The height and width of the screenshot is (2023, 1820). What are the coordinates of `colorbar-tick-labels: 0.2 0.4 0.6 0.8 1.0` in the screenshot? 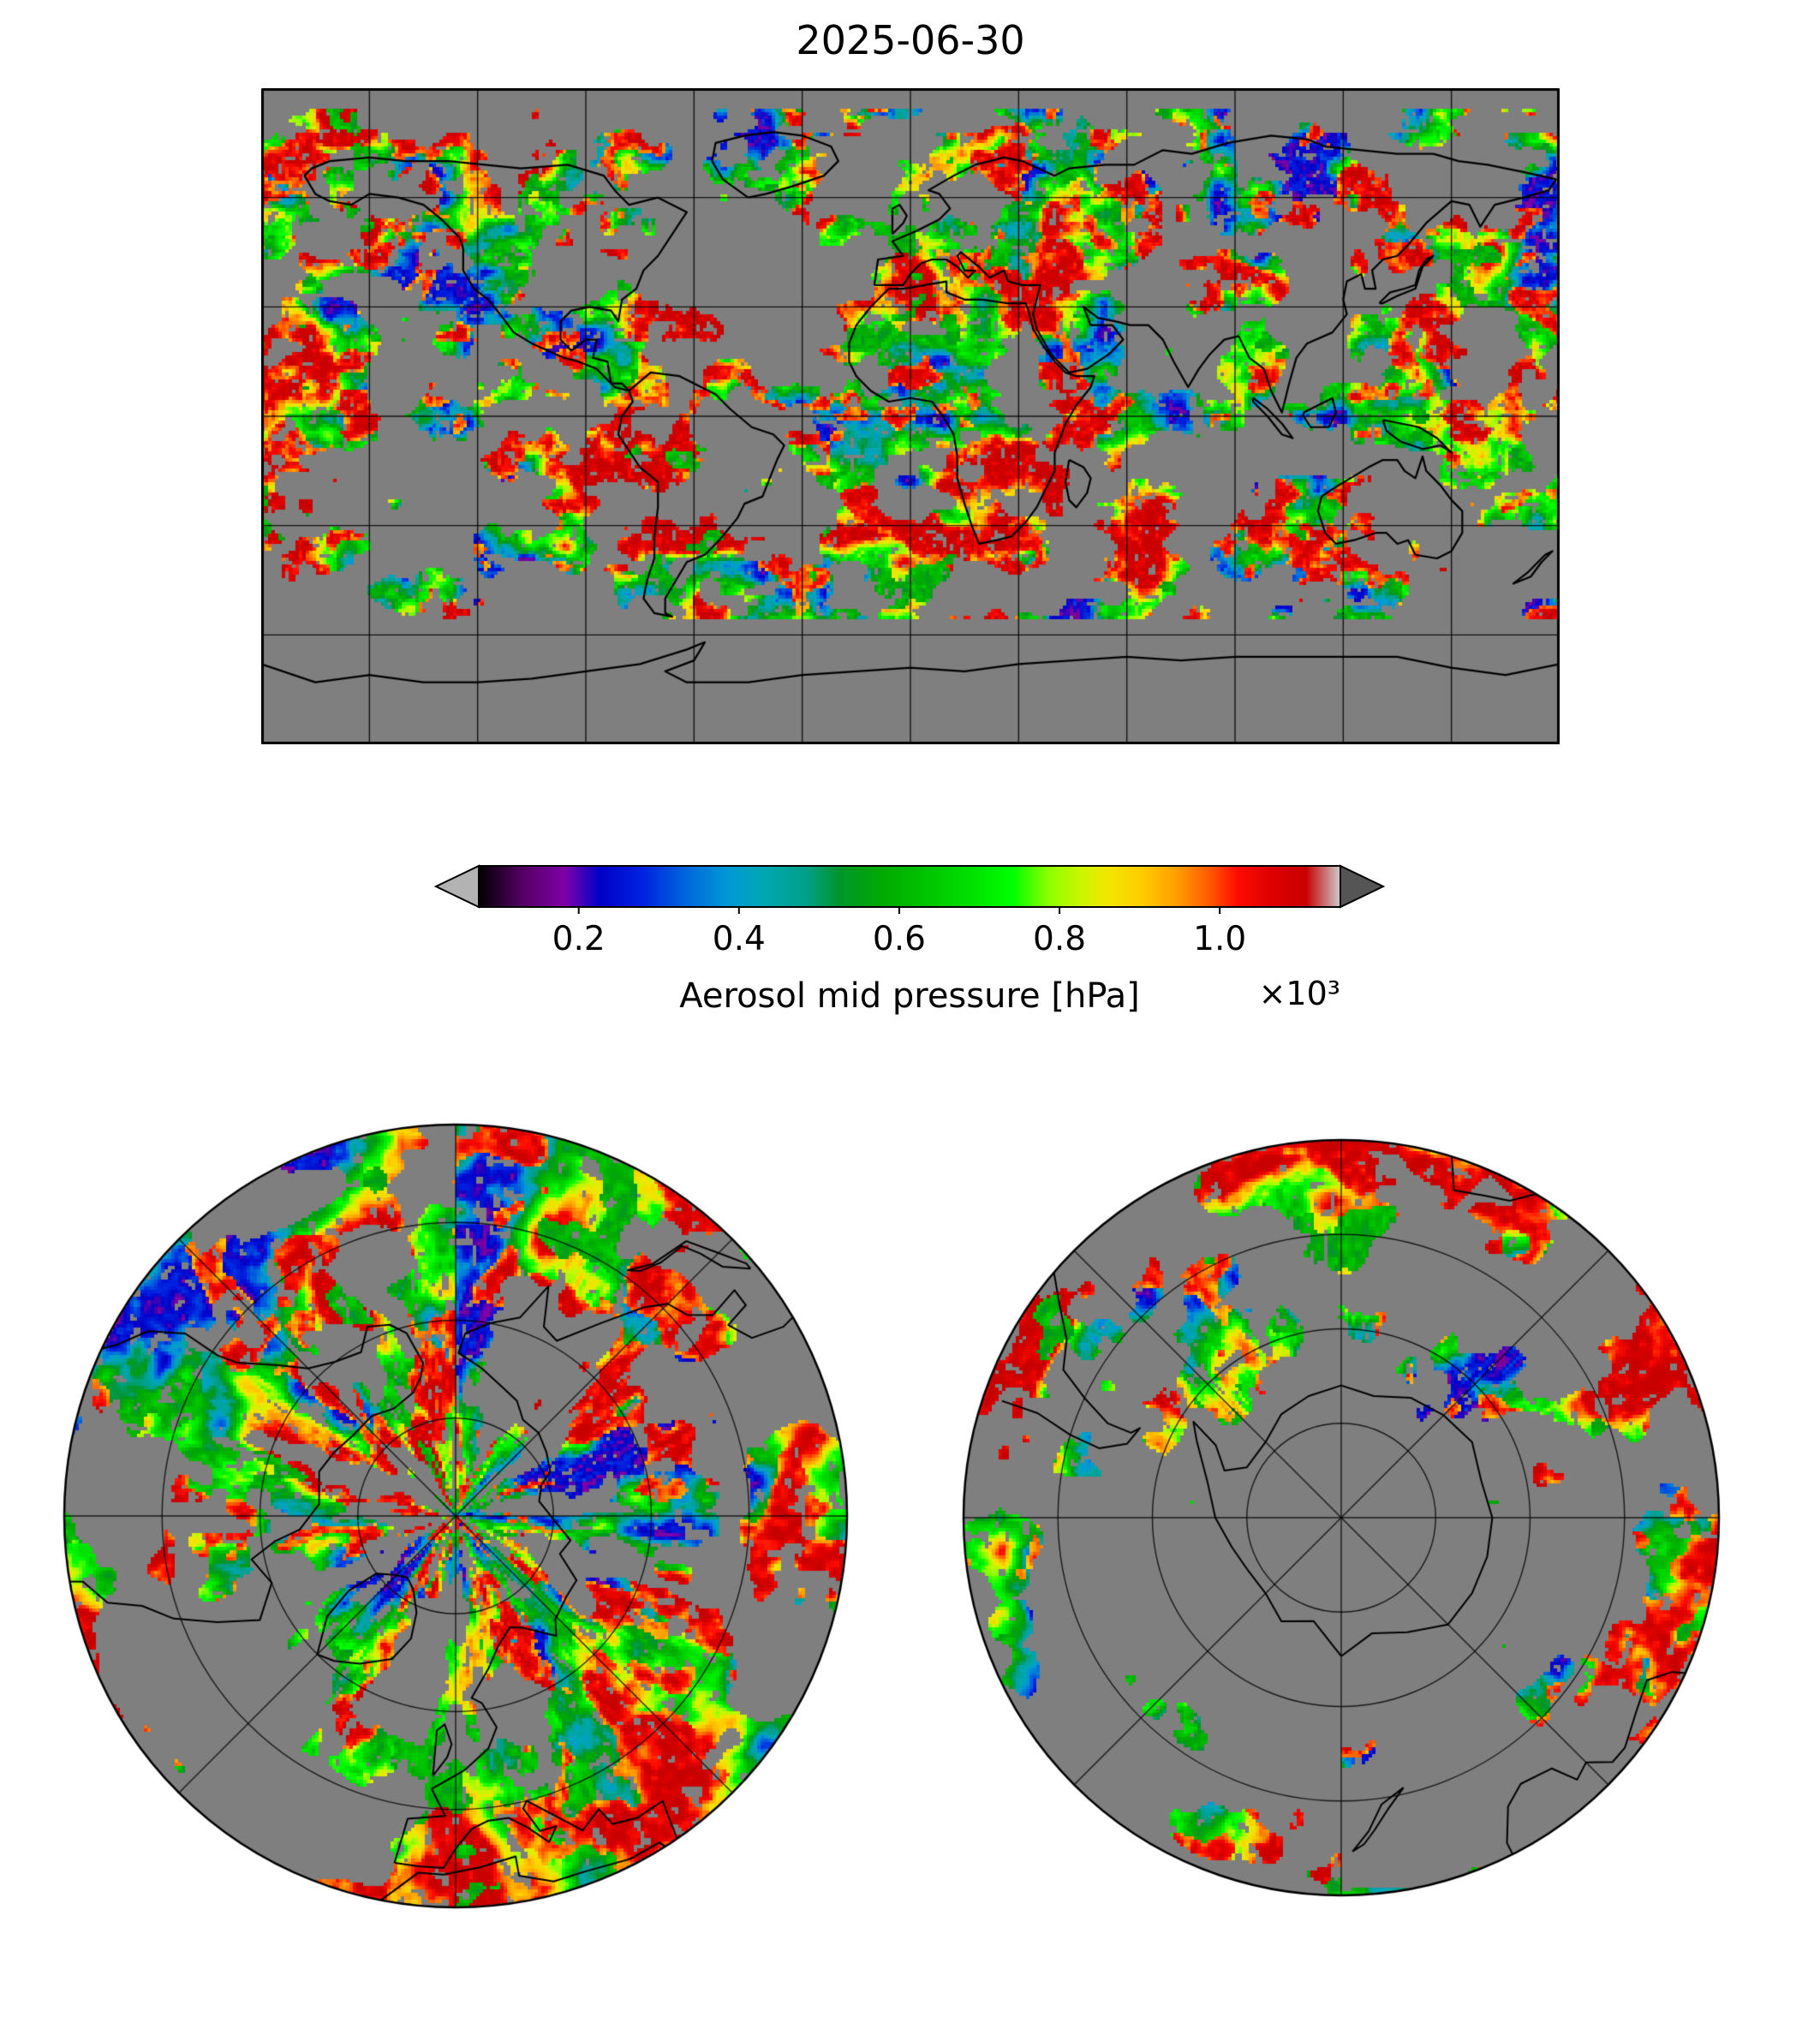 It's located at (909, 942).